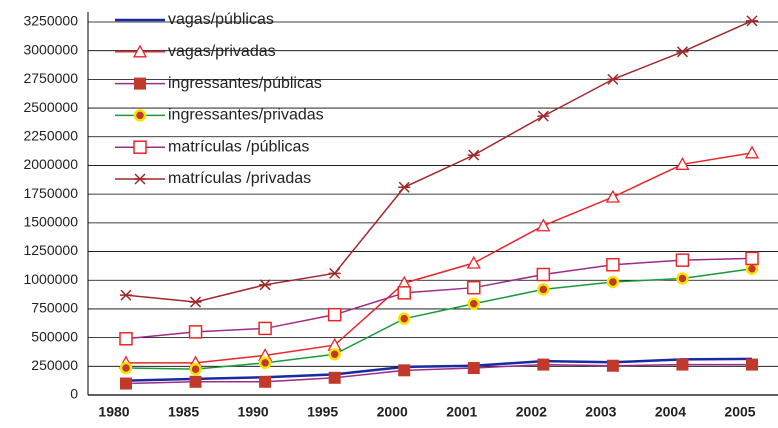  What do you see at coordinates (221, 19) in the screenshot?
I see `legend-label: vagas/públicas` at bounding box center [221, 19].